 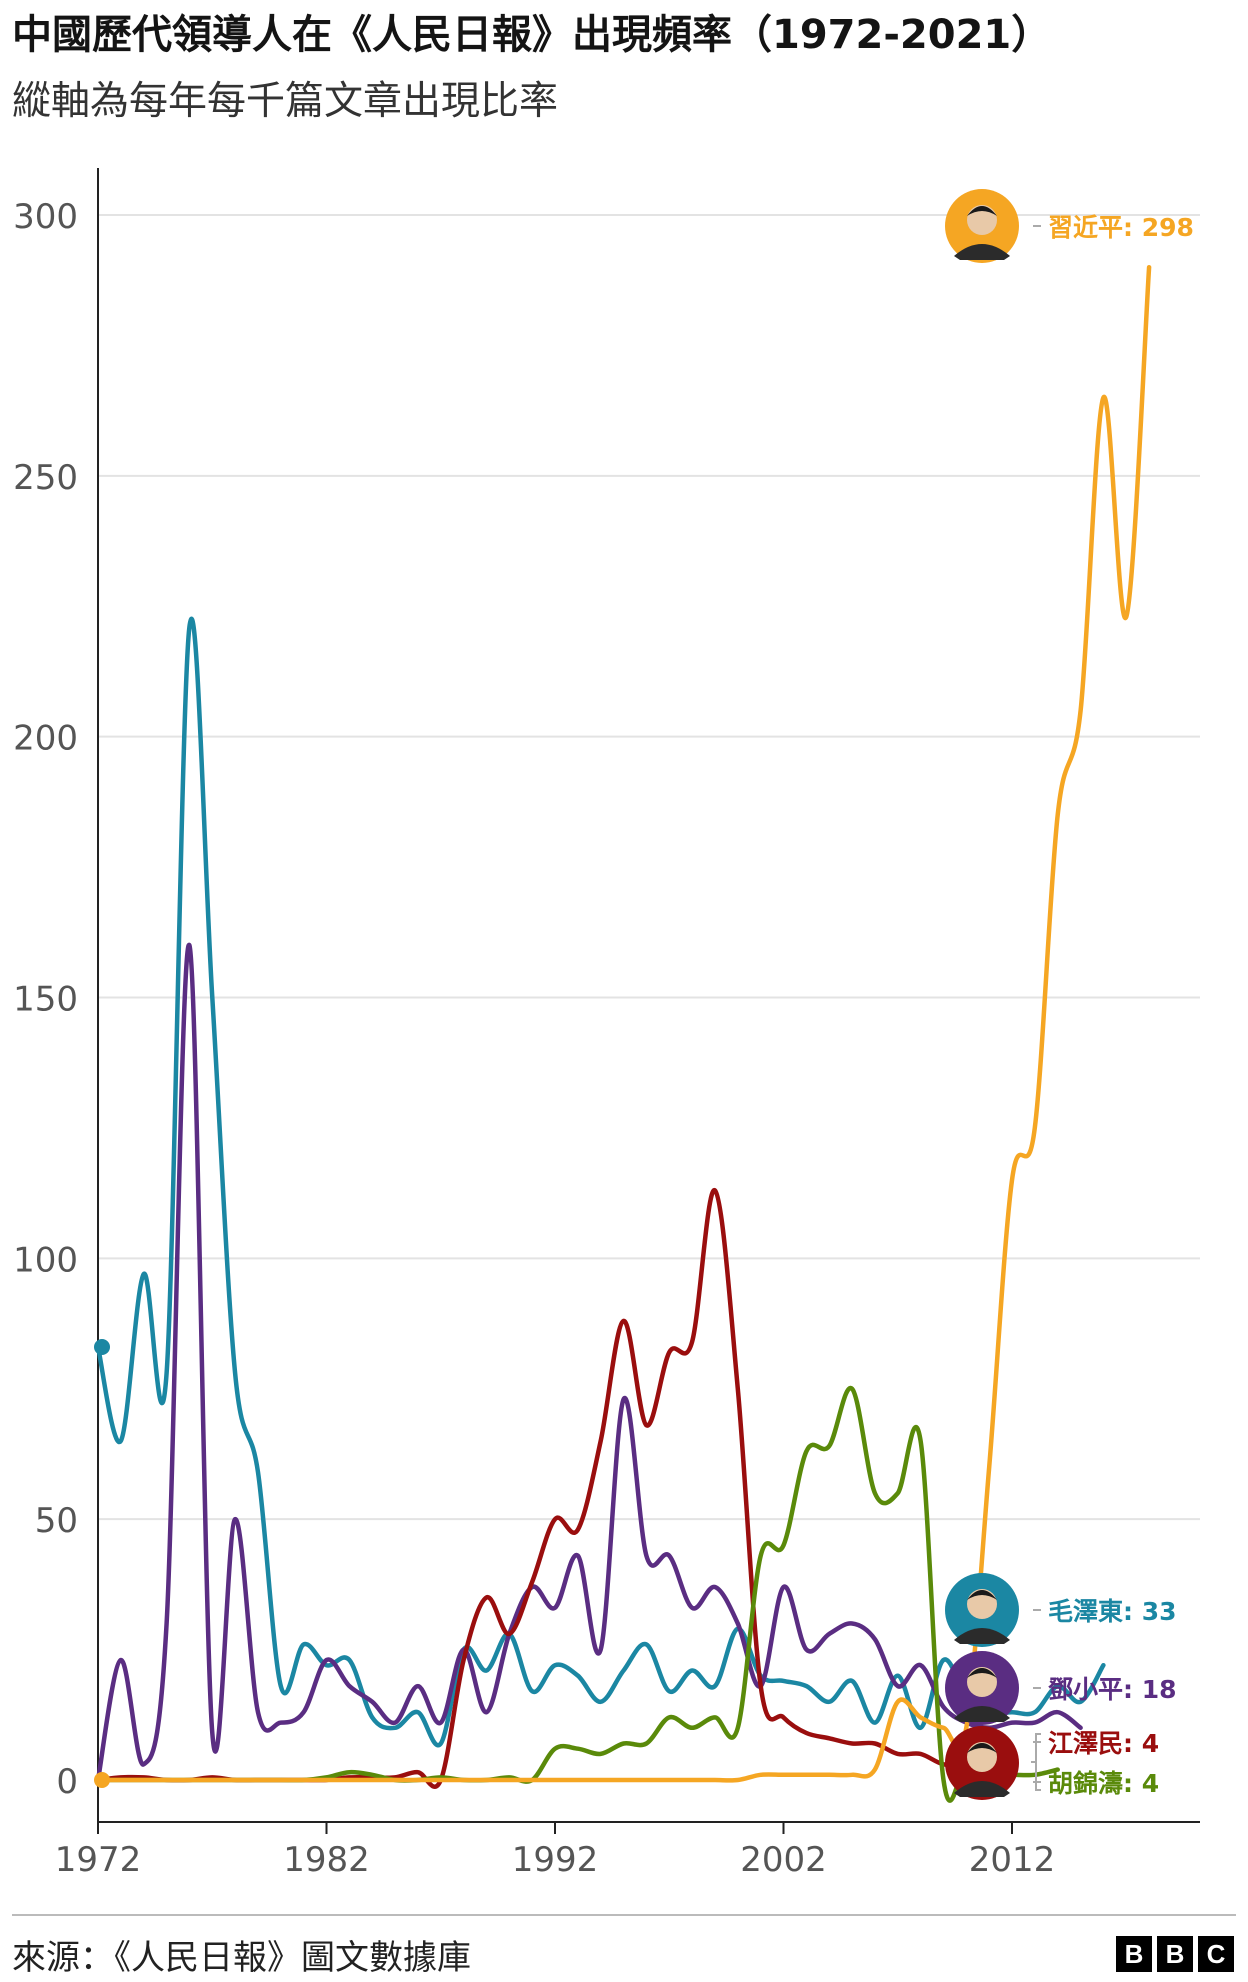 I want to click on y-tick-label: 0, so click(x=67, y=1782).